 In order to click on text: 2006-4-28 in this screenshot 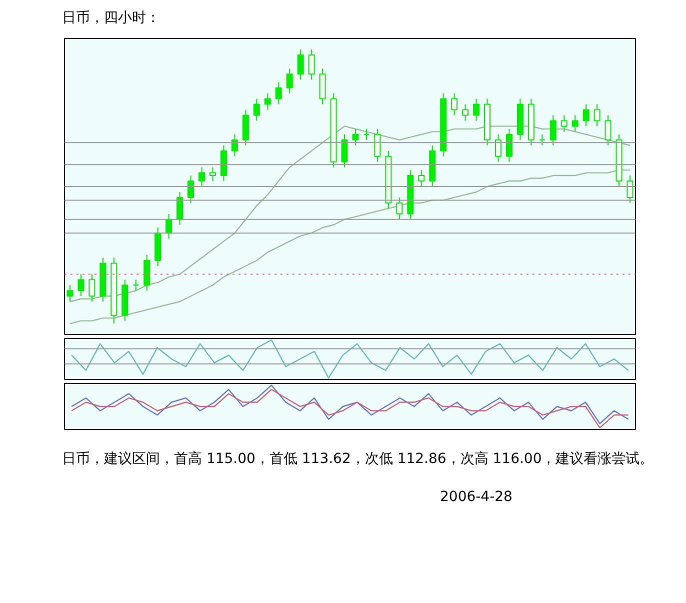, I will do `click(476, 497)`.